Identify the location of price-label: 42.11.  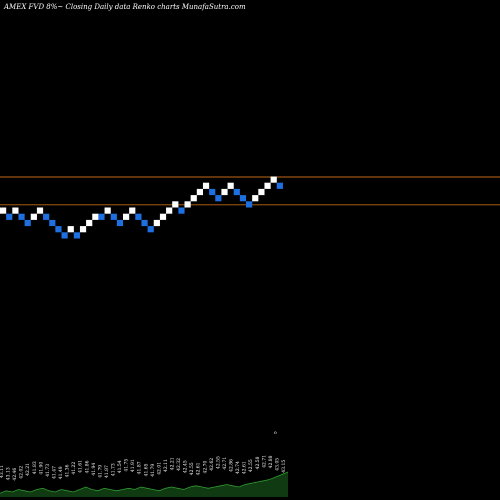
(166, 465).